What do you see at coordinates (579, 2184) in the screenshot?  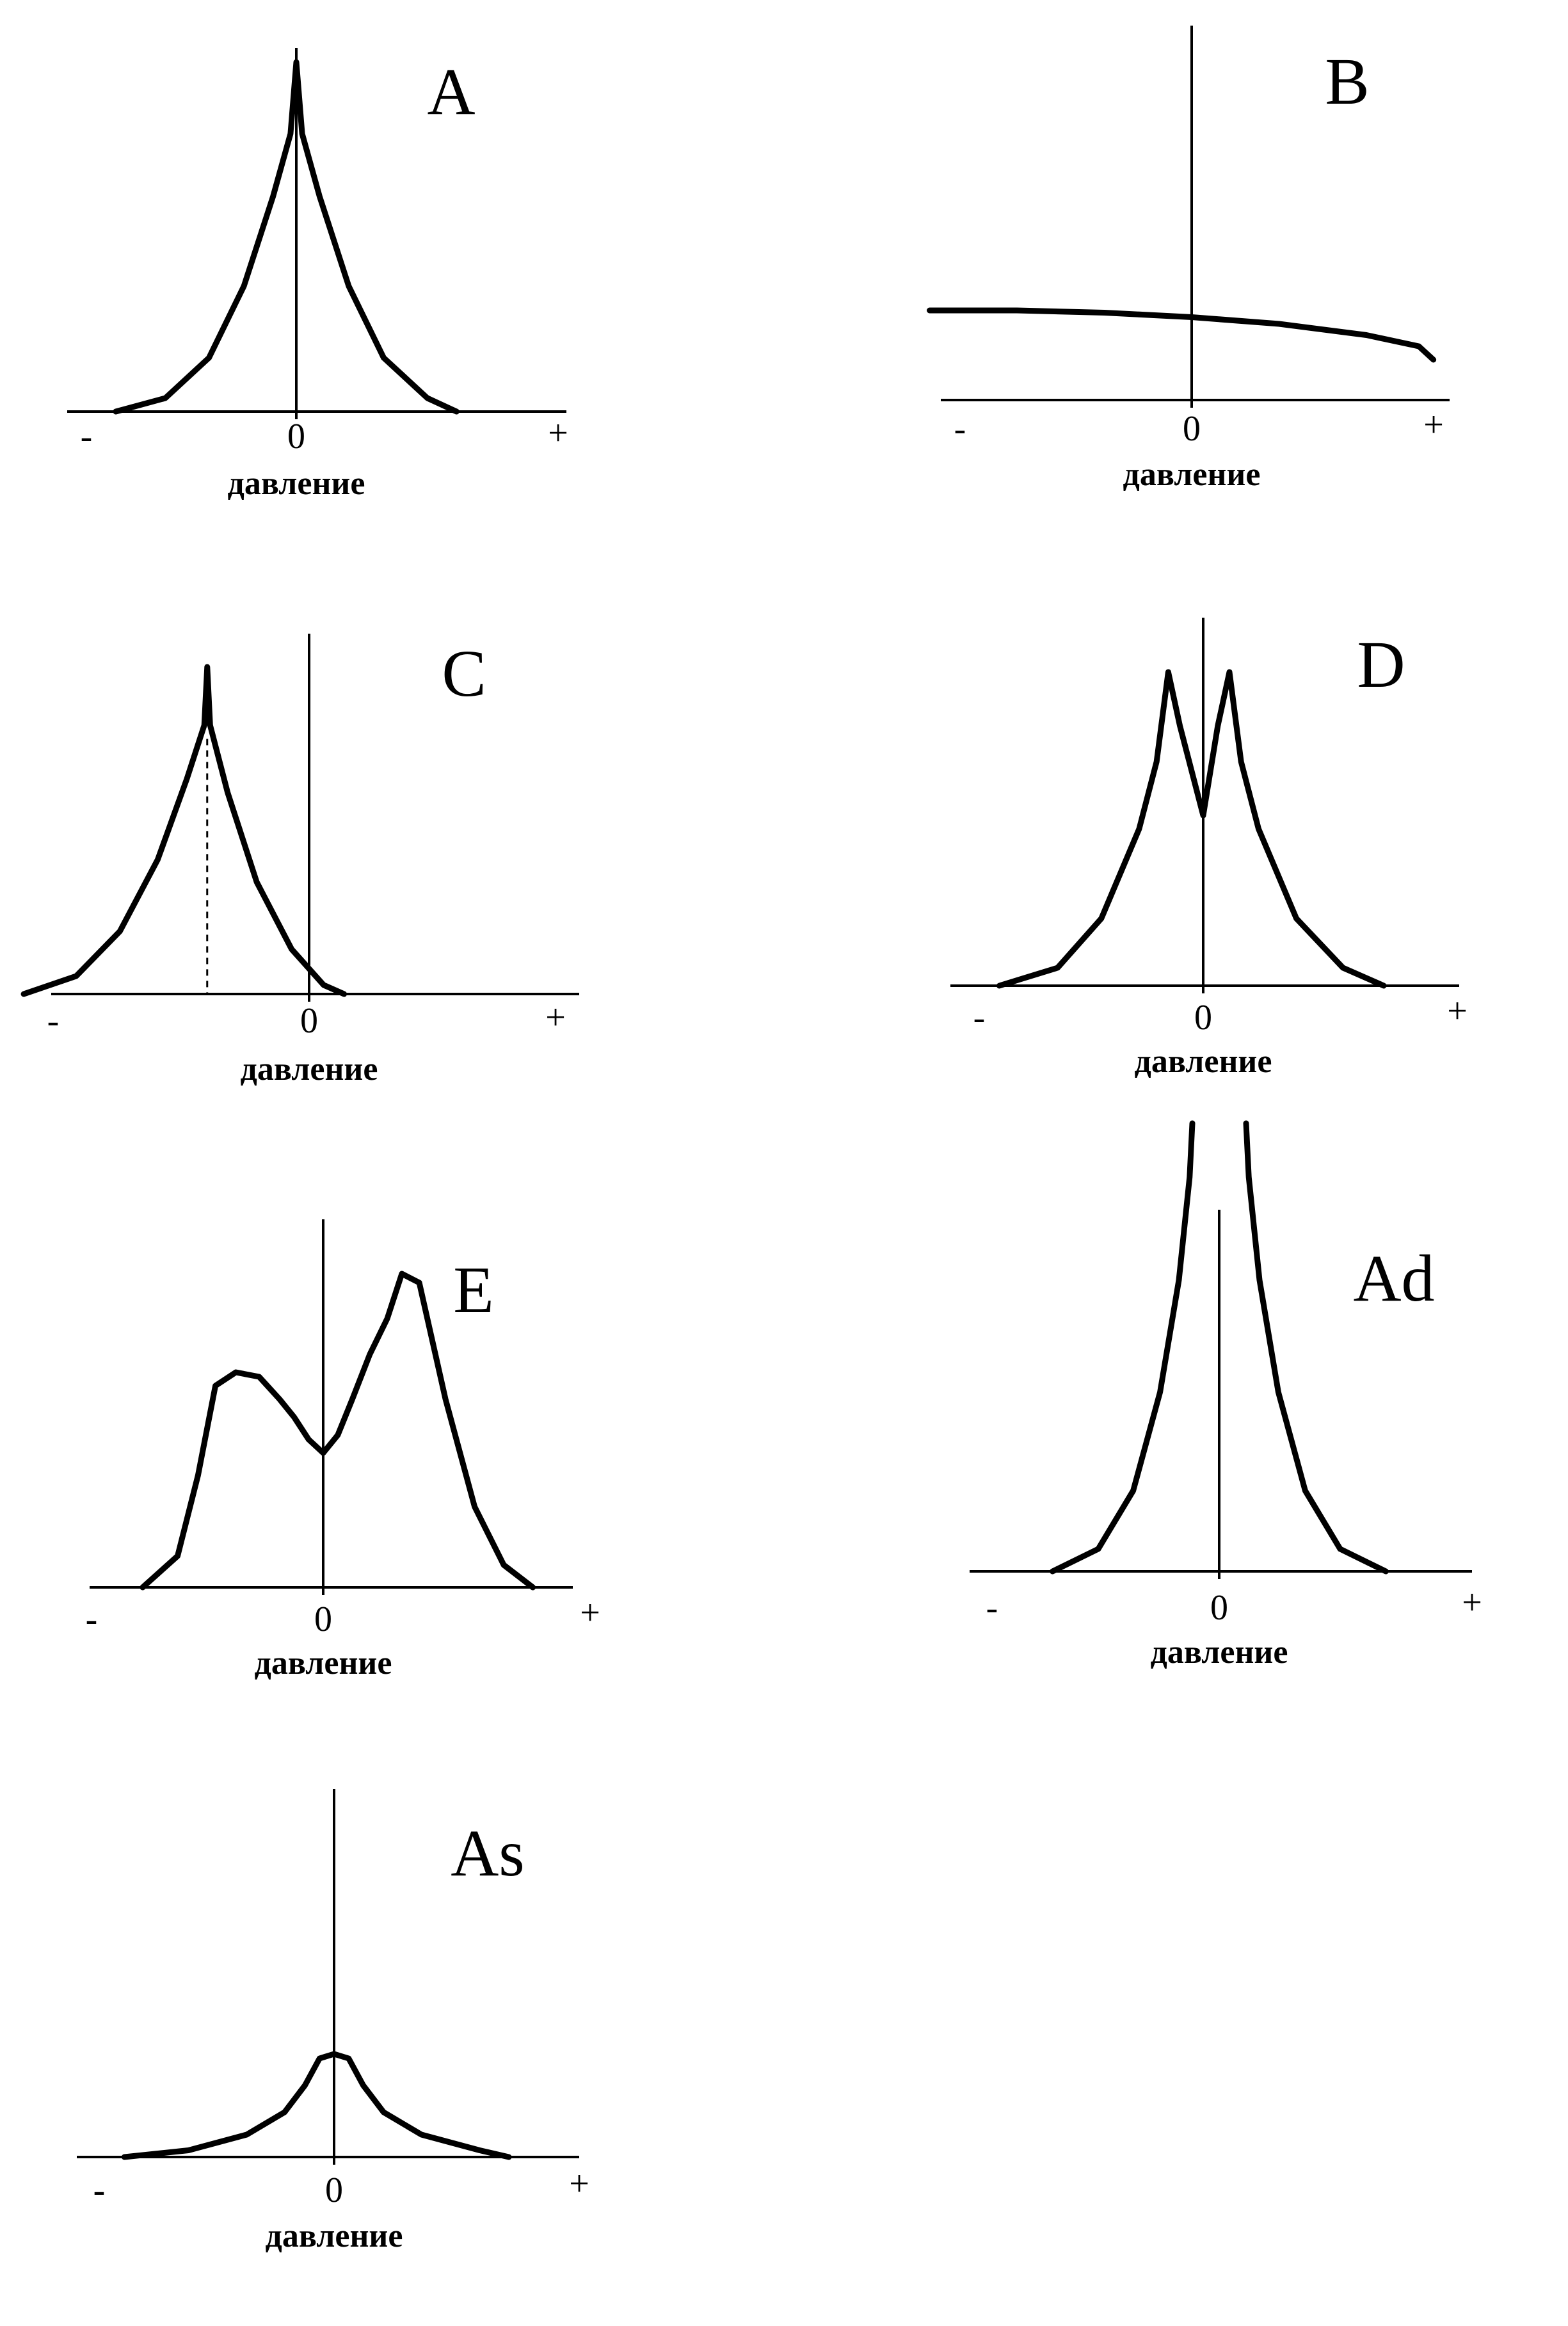 I see `panel-as-tick-plus: +` at bounding box center [579, 2184].